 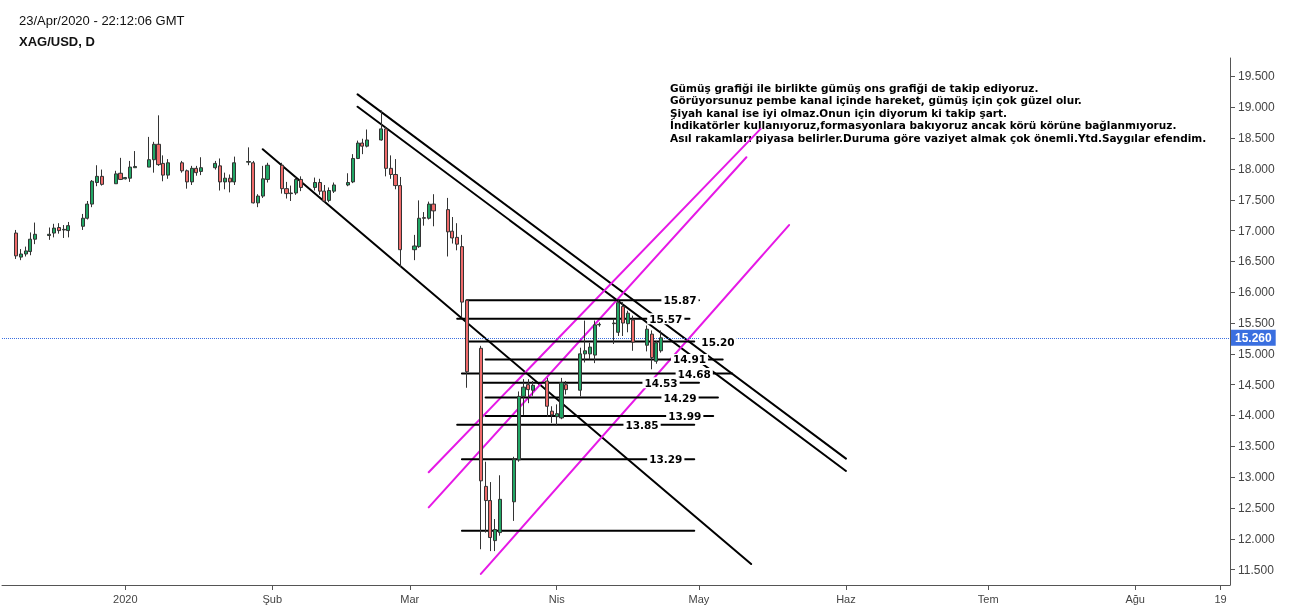 What do you see at coordinates (1257, 261) in the screenshot?
I see `y-tick-label: 16.500` at bounding box center [1257, 261].